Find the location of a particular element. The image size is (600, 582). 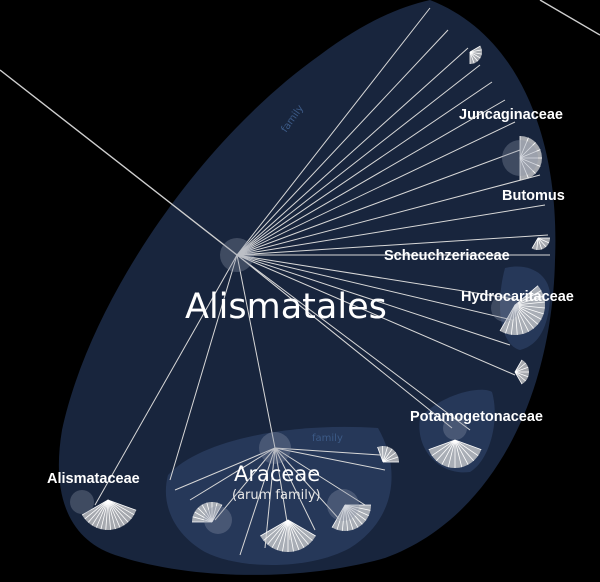

leaf-fan is located at coordinates (523, 310).